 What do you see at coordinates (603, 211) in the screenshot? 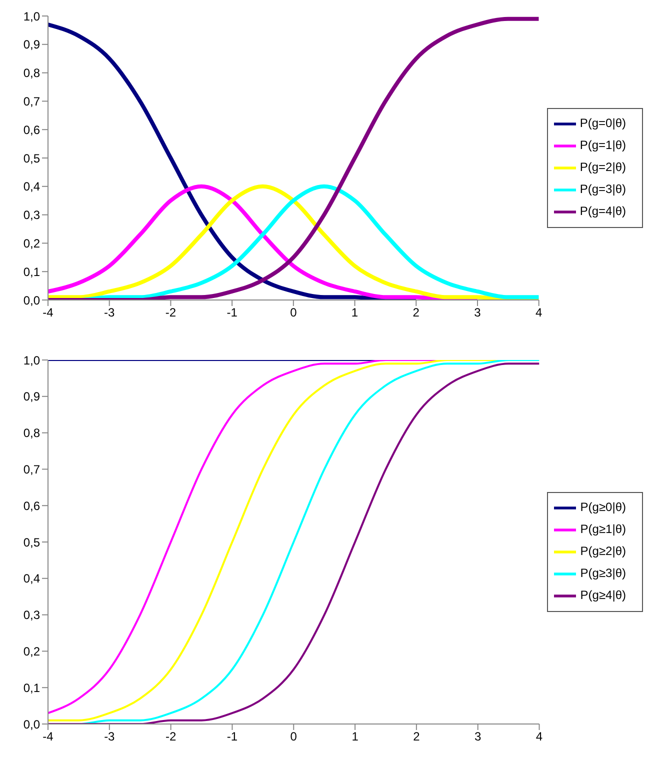
I see `legend-label: P(g=4|θ)` at bounding box center [603, 211].